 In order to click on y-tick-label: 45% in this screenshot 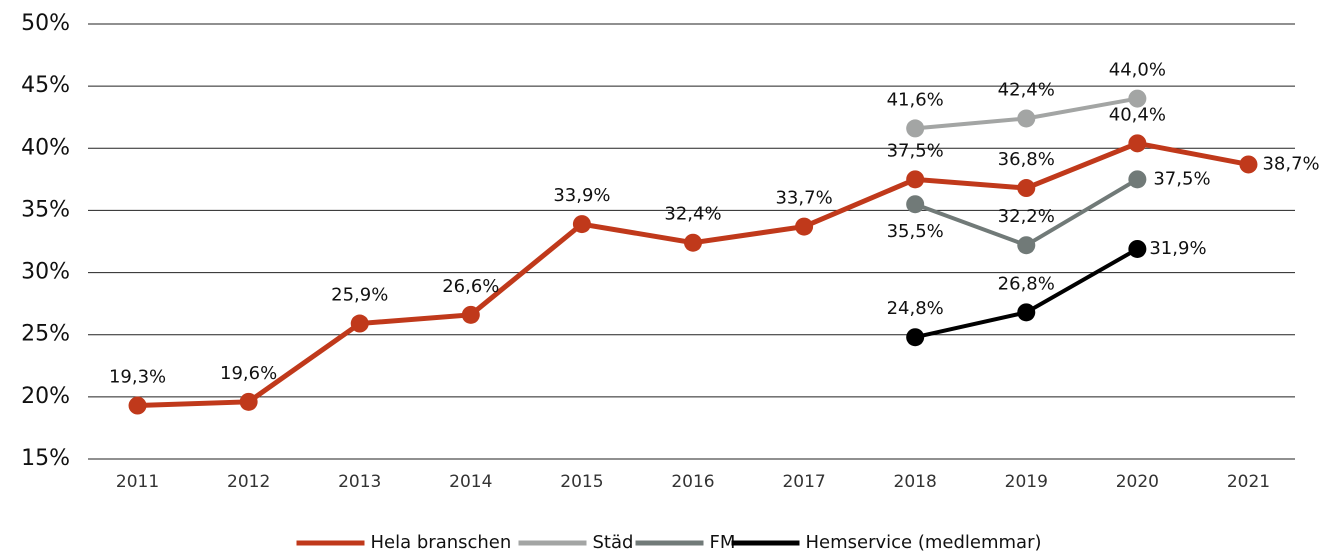, I will do `click(45, 85)`.